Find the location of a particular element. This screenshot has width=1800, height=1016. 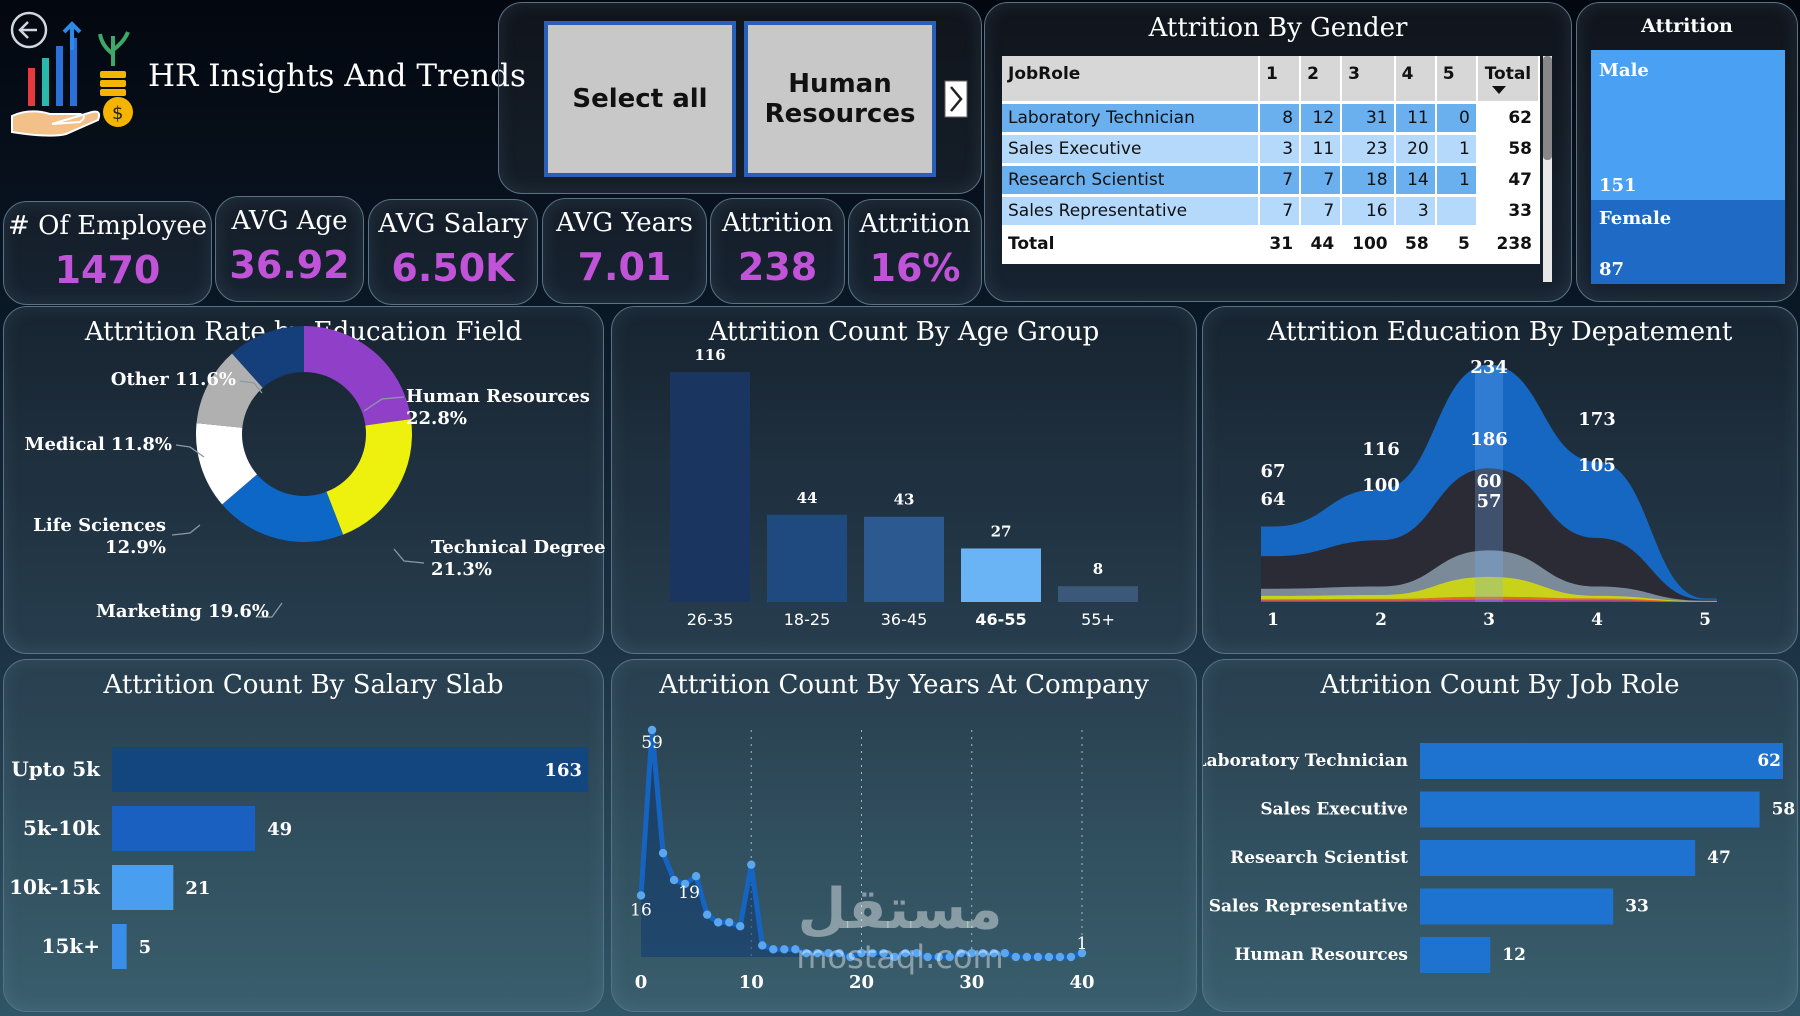

back-icon is located at coordinates (29, 30).